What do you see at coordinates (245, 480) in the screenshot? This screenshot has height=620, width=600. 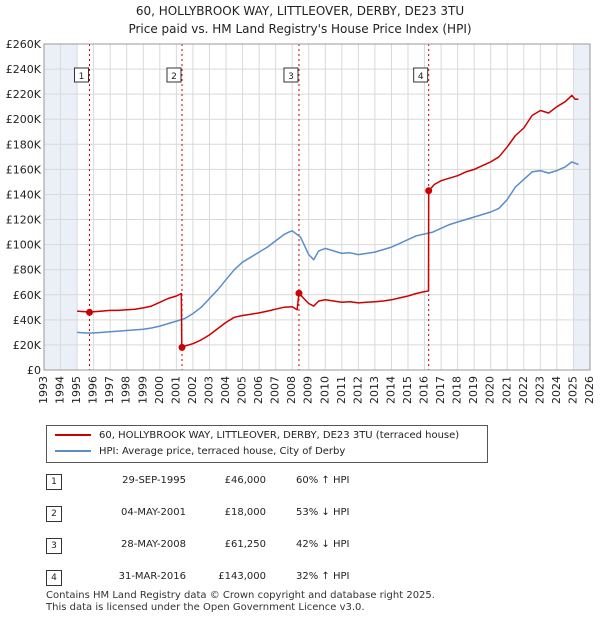 I see `row-price: £46,000` at bounding box center [245, 480].